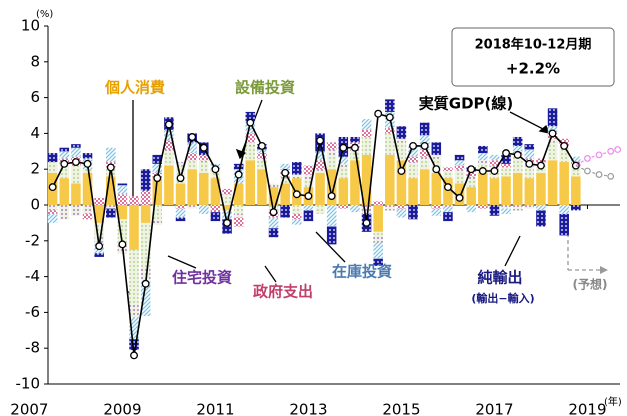 This screenshot has width=627, height=416. What do you see at coordinates (613, 401) in the screenshot?
I see `x-unit: (年)` at bounding box center [613, 401].